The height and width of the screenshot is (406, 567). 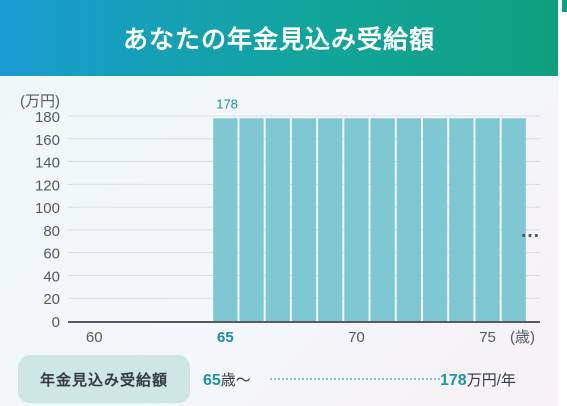 What do you see at coordinates (356, 337) in the screenshot?
I see `x-tick-label: 70` at bounding box center [356, 337].